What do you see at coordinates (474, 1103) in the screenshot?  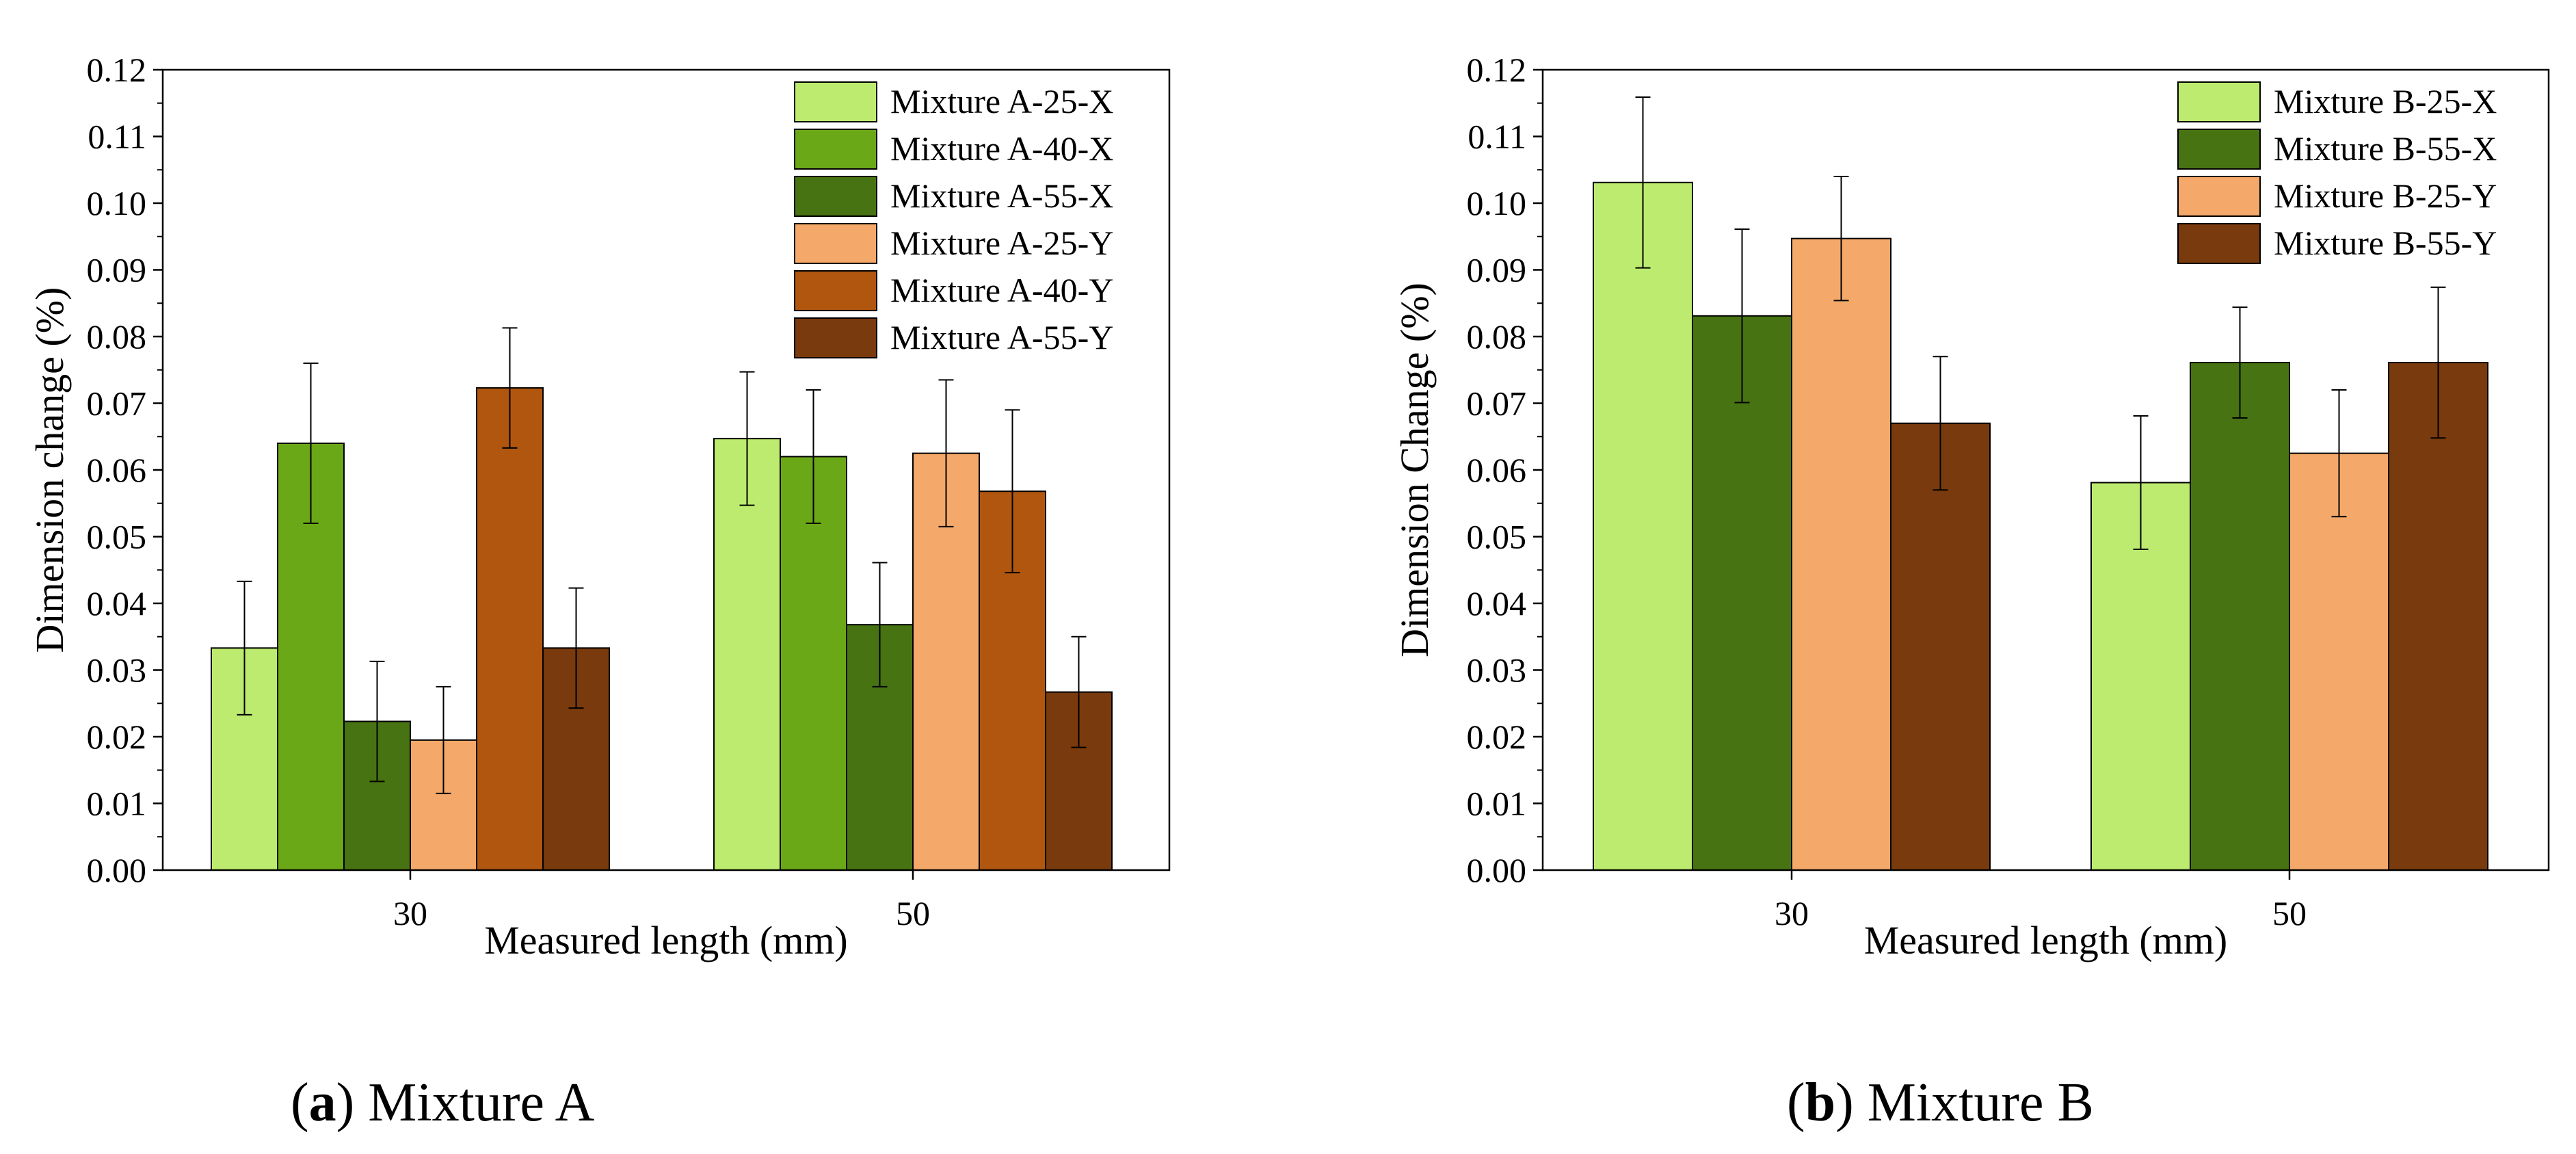 I see `caption-a-text: Mixture A` at bounding box center [474, 1103].